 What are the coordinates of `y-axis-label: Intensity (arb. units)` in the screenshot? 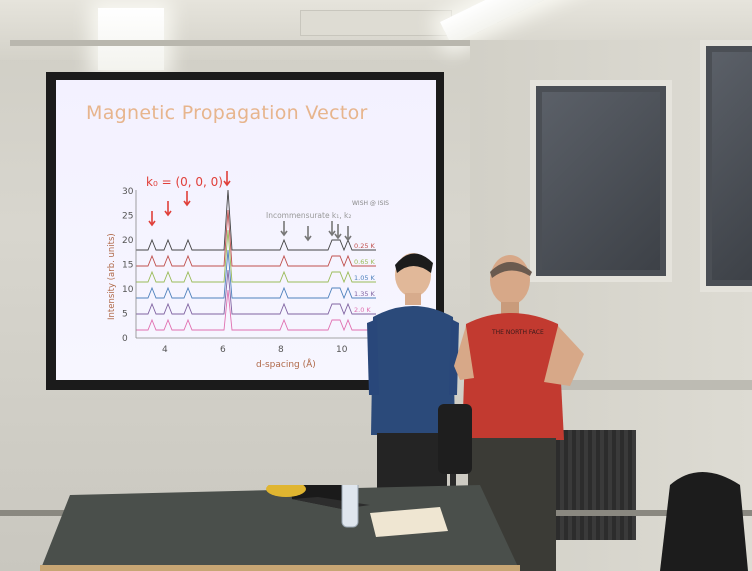 It's located at (112, 276).